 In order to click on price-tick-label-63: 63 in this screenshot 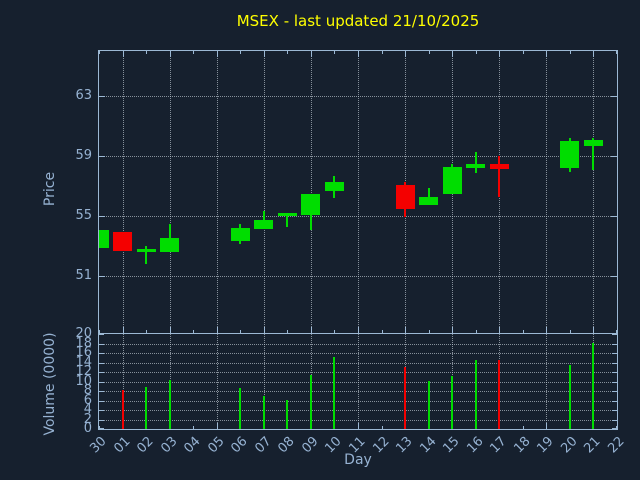, I will do `click(83, 95)`.